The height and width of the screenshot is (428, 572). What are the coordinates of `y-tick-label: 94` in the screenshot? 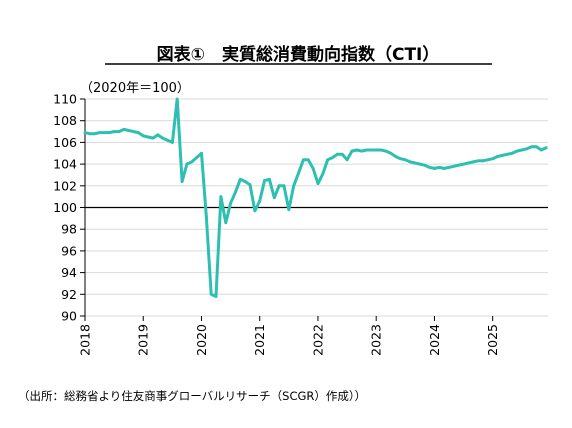 It's located at (69, 272).